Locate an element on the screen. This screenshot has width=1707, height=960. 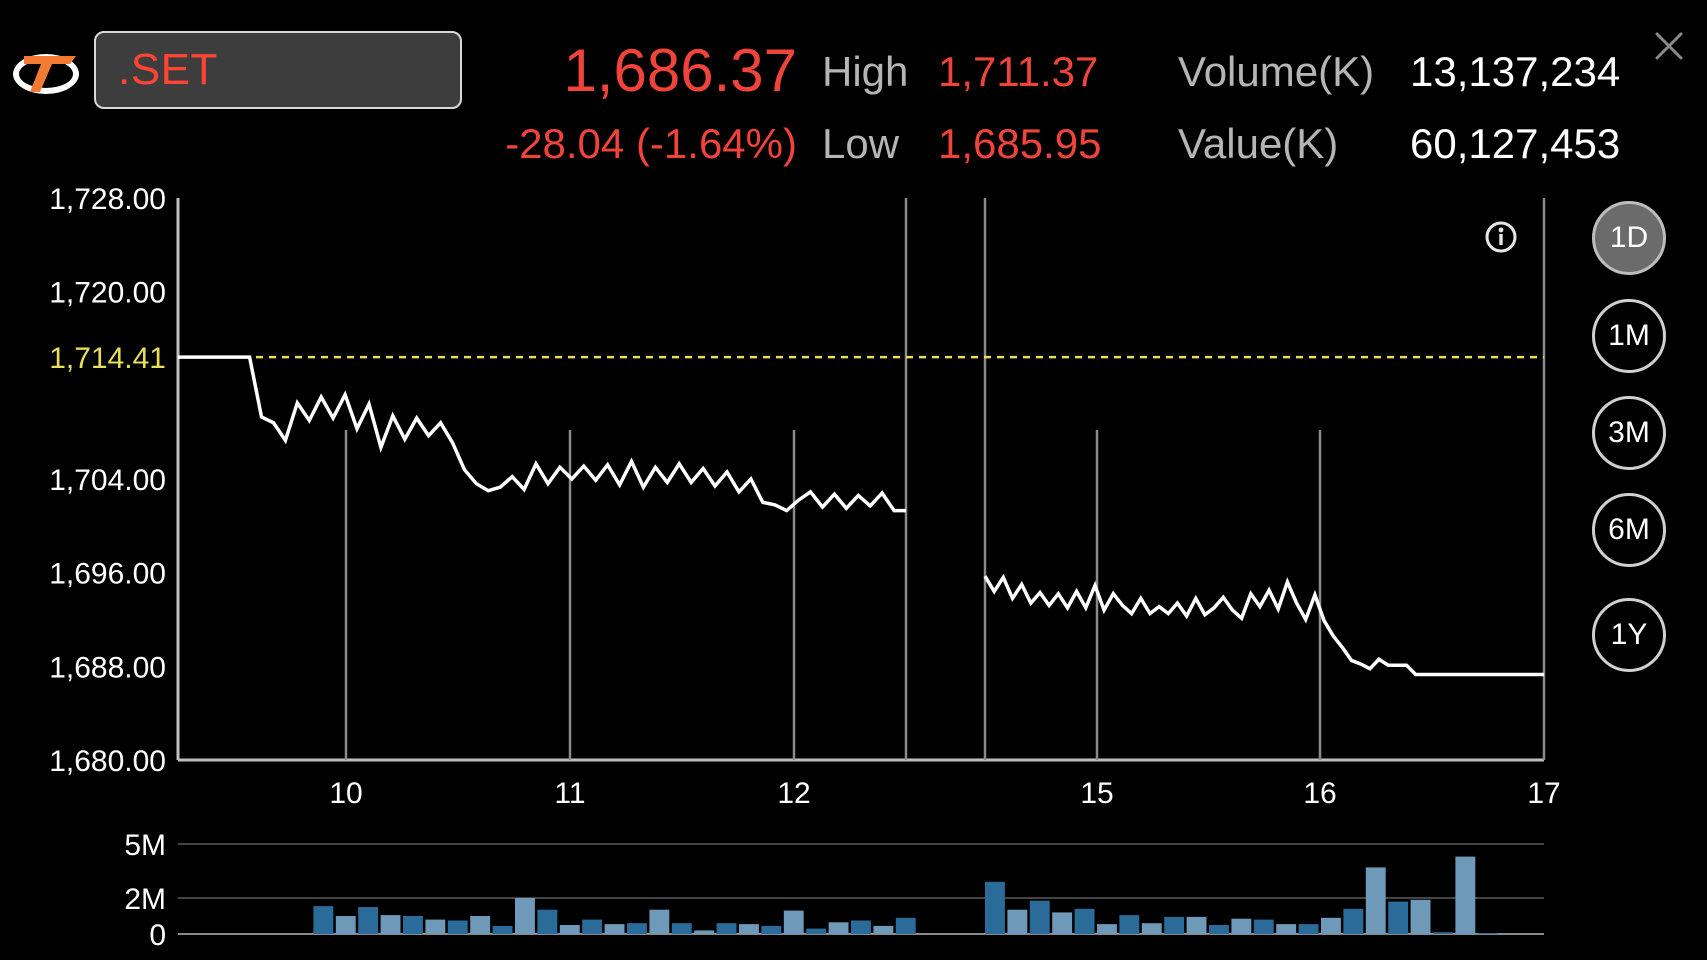
volume-value: 13,137,234 is located at coordinates (1515, 71).